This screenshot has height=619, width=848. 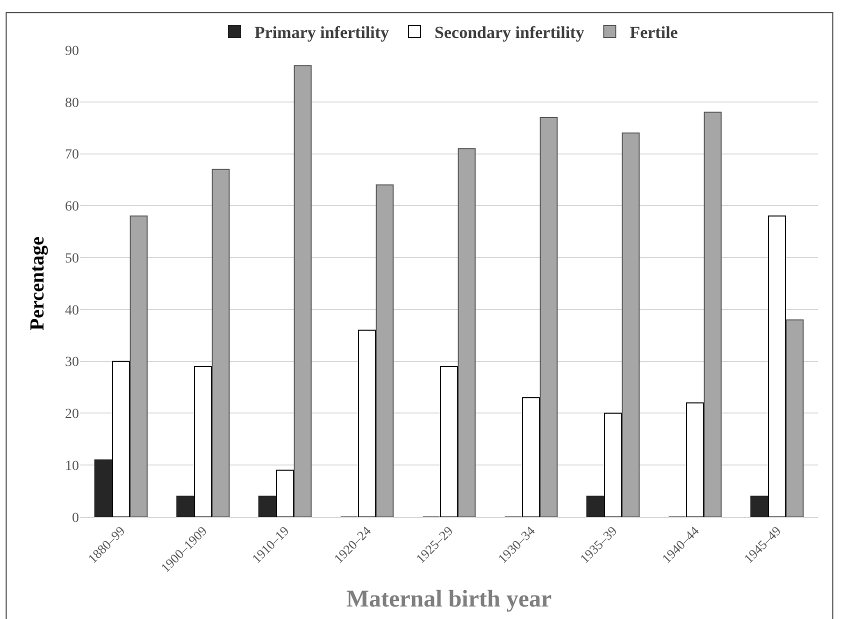 What do you see at coordinates (75, 518) in the screenshot?
I see `y-tick-label: 0` at bounding box center [75, 518].